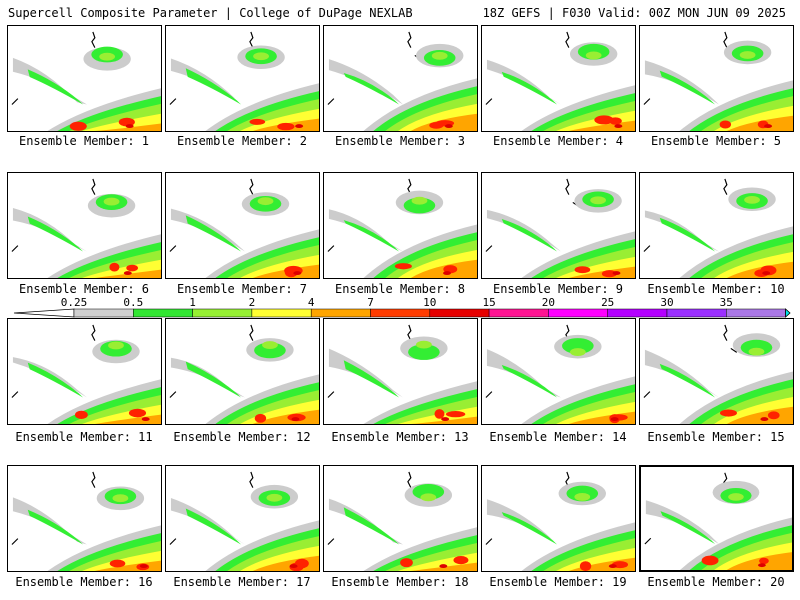 The width and height of the screenshot is (800, 600). Describe the element at coordinates (84, 437) in the screenshot. I see `panel-caption-11: Ensemble Member: 11` at that location.